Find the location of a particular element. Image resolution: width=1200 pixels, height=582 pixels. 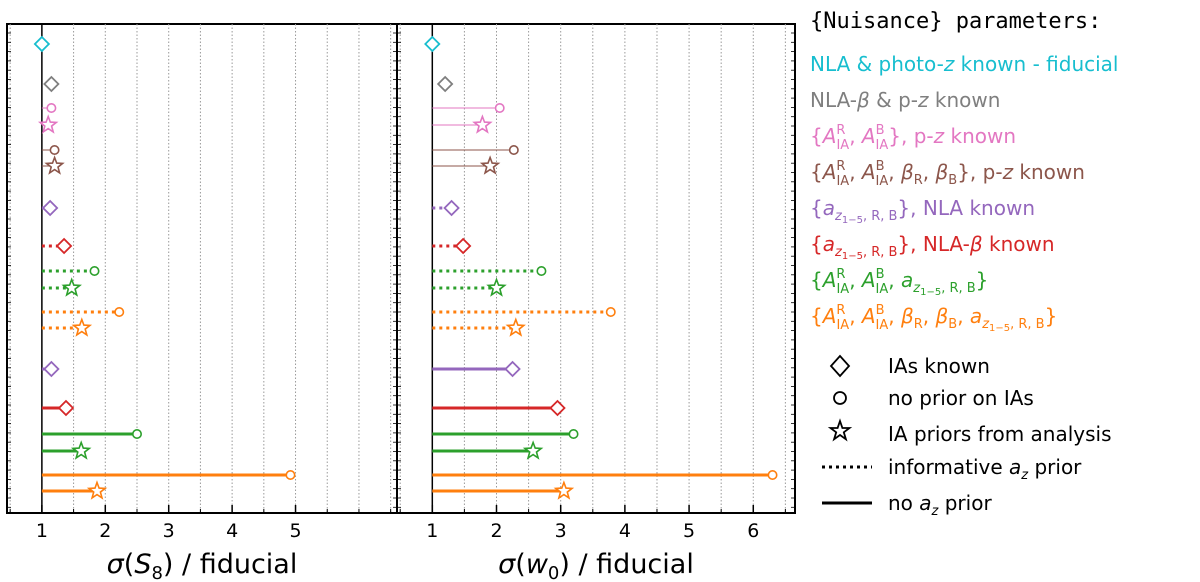

legend-star-marker is located at coordinates (840, 430).